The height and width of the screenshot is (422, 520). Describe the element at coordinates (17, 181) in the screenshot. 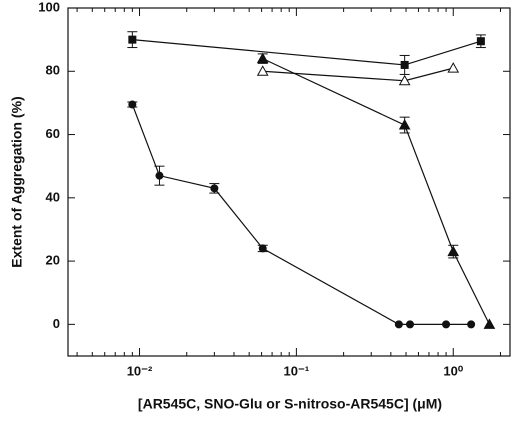

I see `y-axis-label: Extent of Aggregation (%)` at that location.